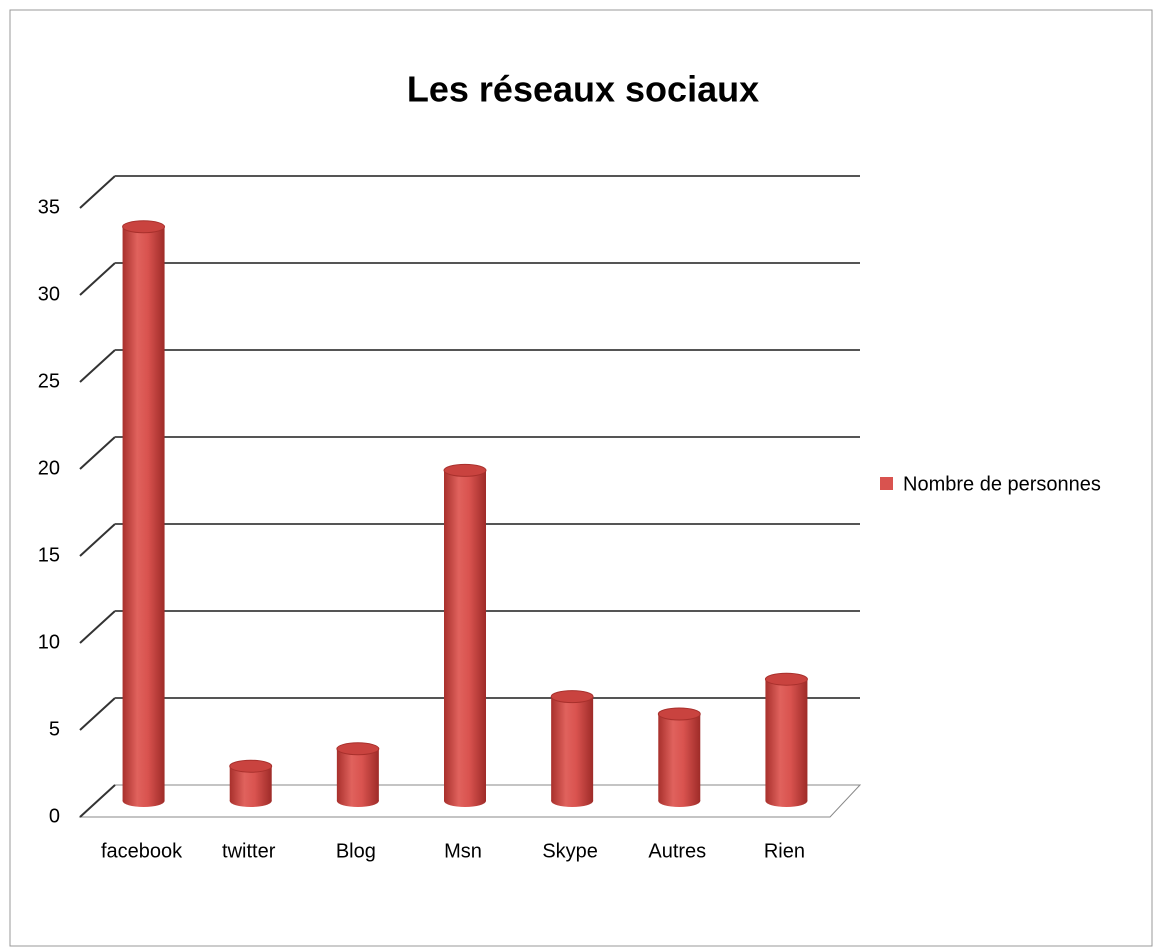 Image resolution: width=1153 pixels, height=952 pixels. What do you see at coordinates (677, 851) in the screenshot?
I see `x-tick-label: Autres` at bounding box center [677, 851].